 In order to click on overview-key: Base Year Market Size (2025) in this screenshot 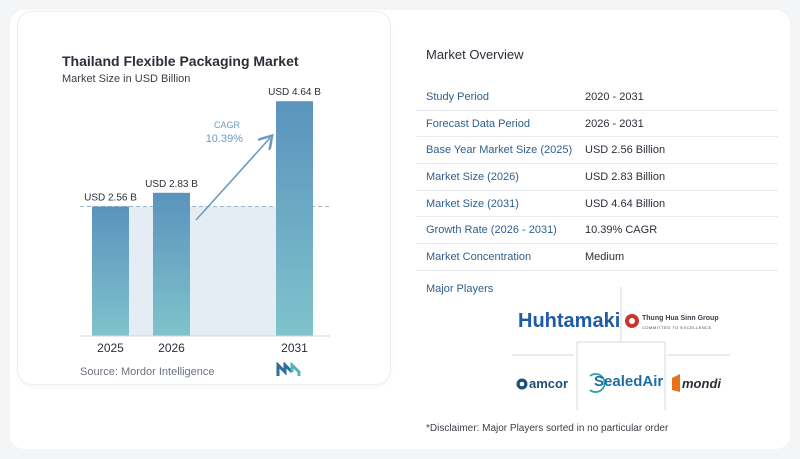, I will do `click(499, 150)`.